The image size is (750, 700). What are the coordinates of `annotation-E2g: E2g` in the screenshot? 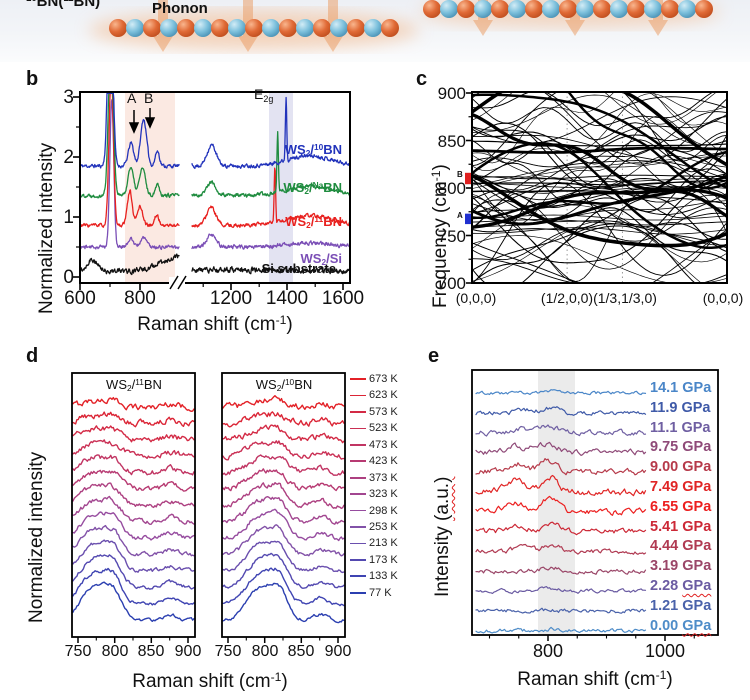 It's located at (264, 95).